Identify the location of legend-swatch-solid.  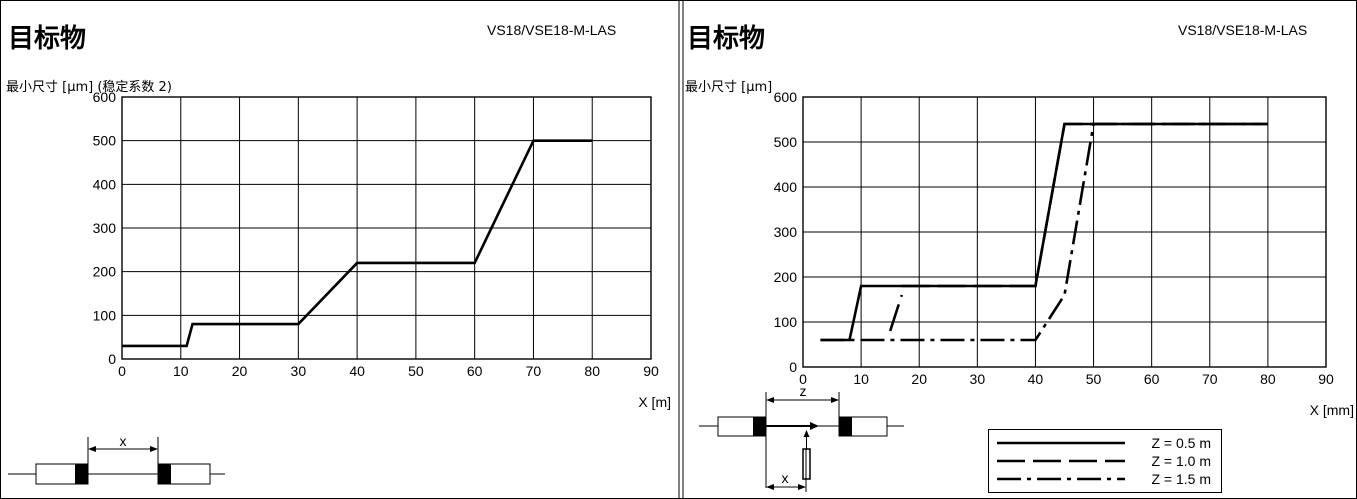
(1061, 443).